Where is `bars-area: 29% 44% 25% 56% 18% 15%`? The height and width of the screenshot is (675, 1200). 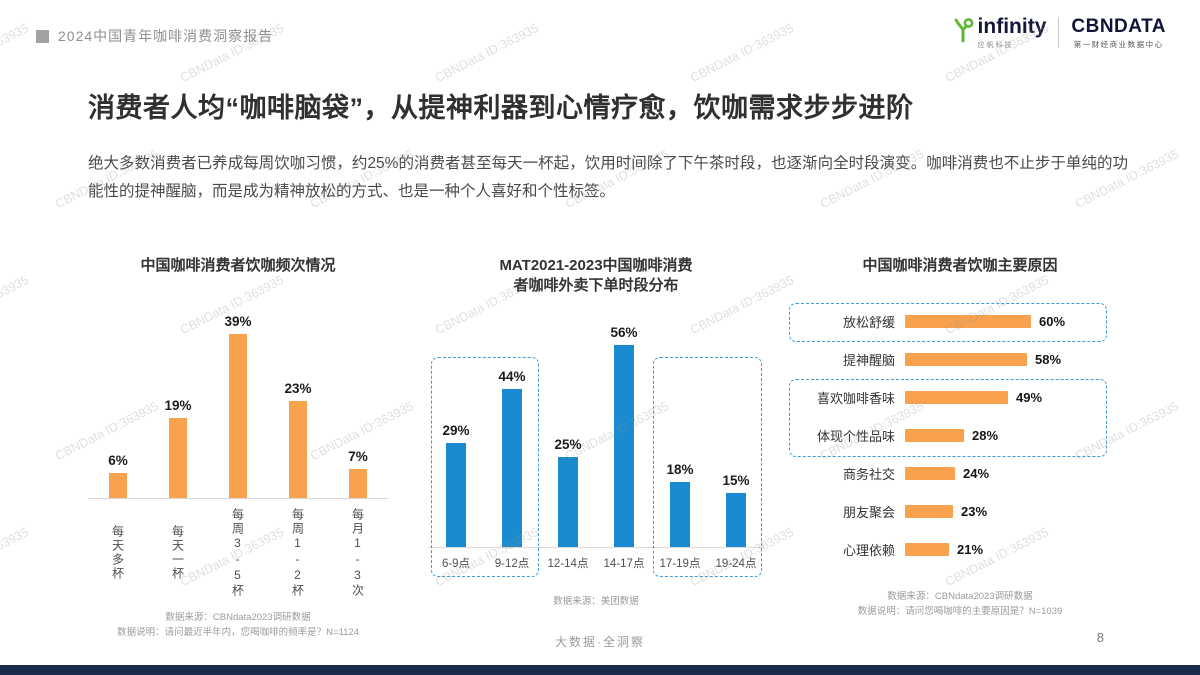
bars-area: 29% 44% 25% 56% 18% 15% is located at coordinates (596, 425).